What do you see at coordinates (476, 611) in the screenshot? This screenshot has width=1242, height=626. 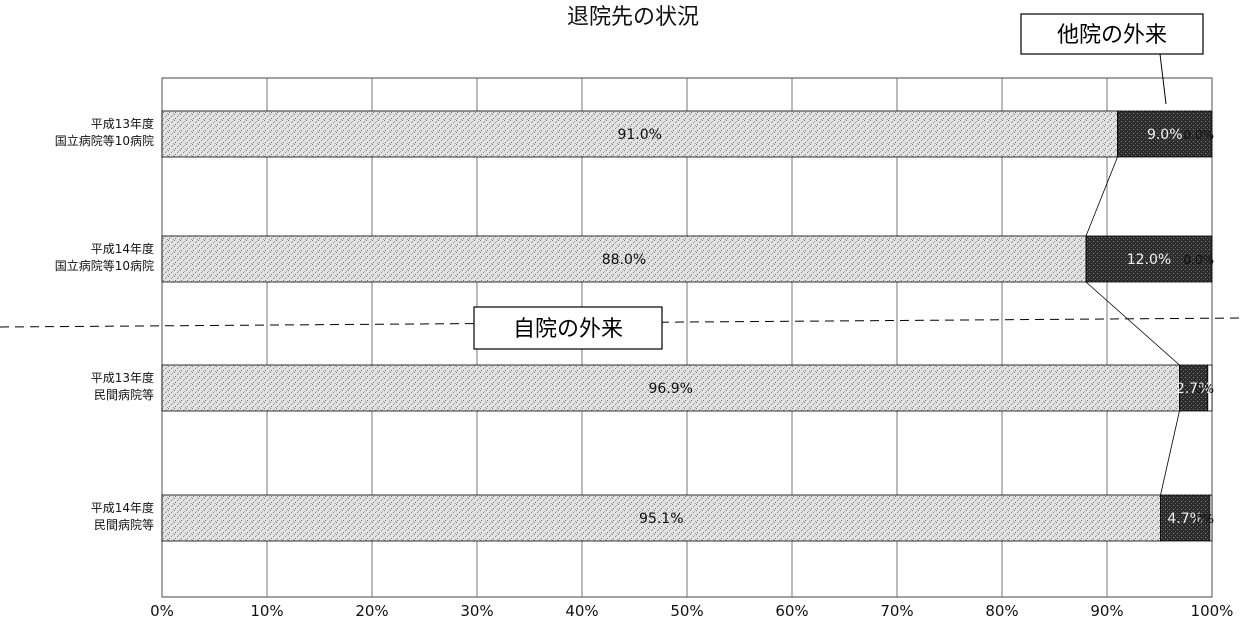 I see `x-tick-label: 30%` at bounding box center [476, 611].